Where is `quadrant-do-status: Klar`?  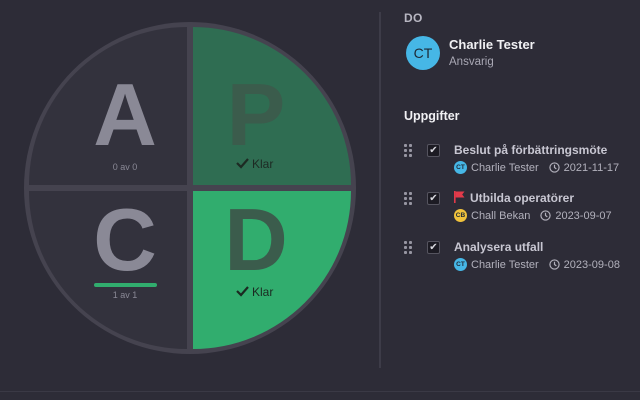 quadrant-do-status: Klar is located at coordinates (254, 292).